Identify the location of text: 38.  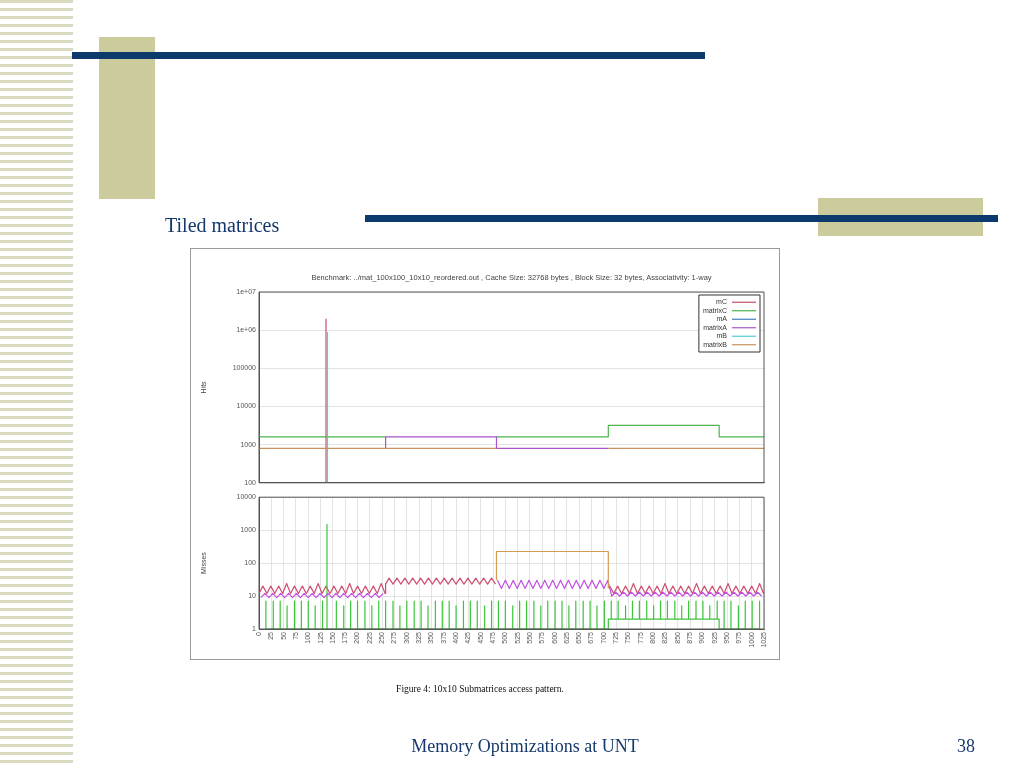
(966, 746).